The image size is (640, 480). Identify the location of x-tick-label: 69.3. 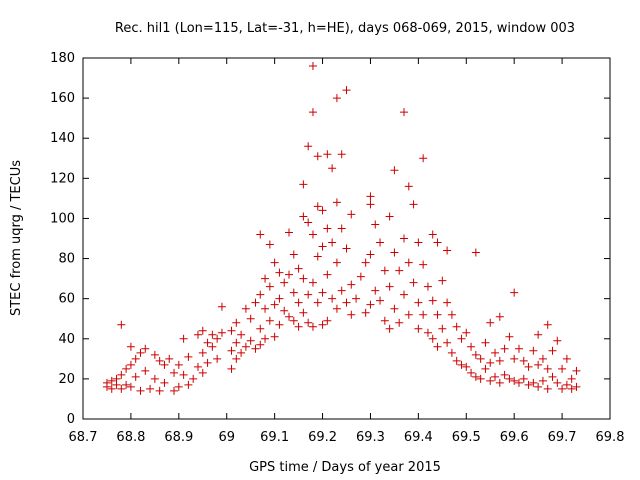
(370, 437).